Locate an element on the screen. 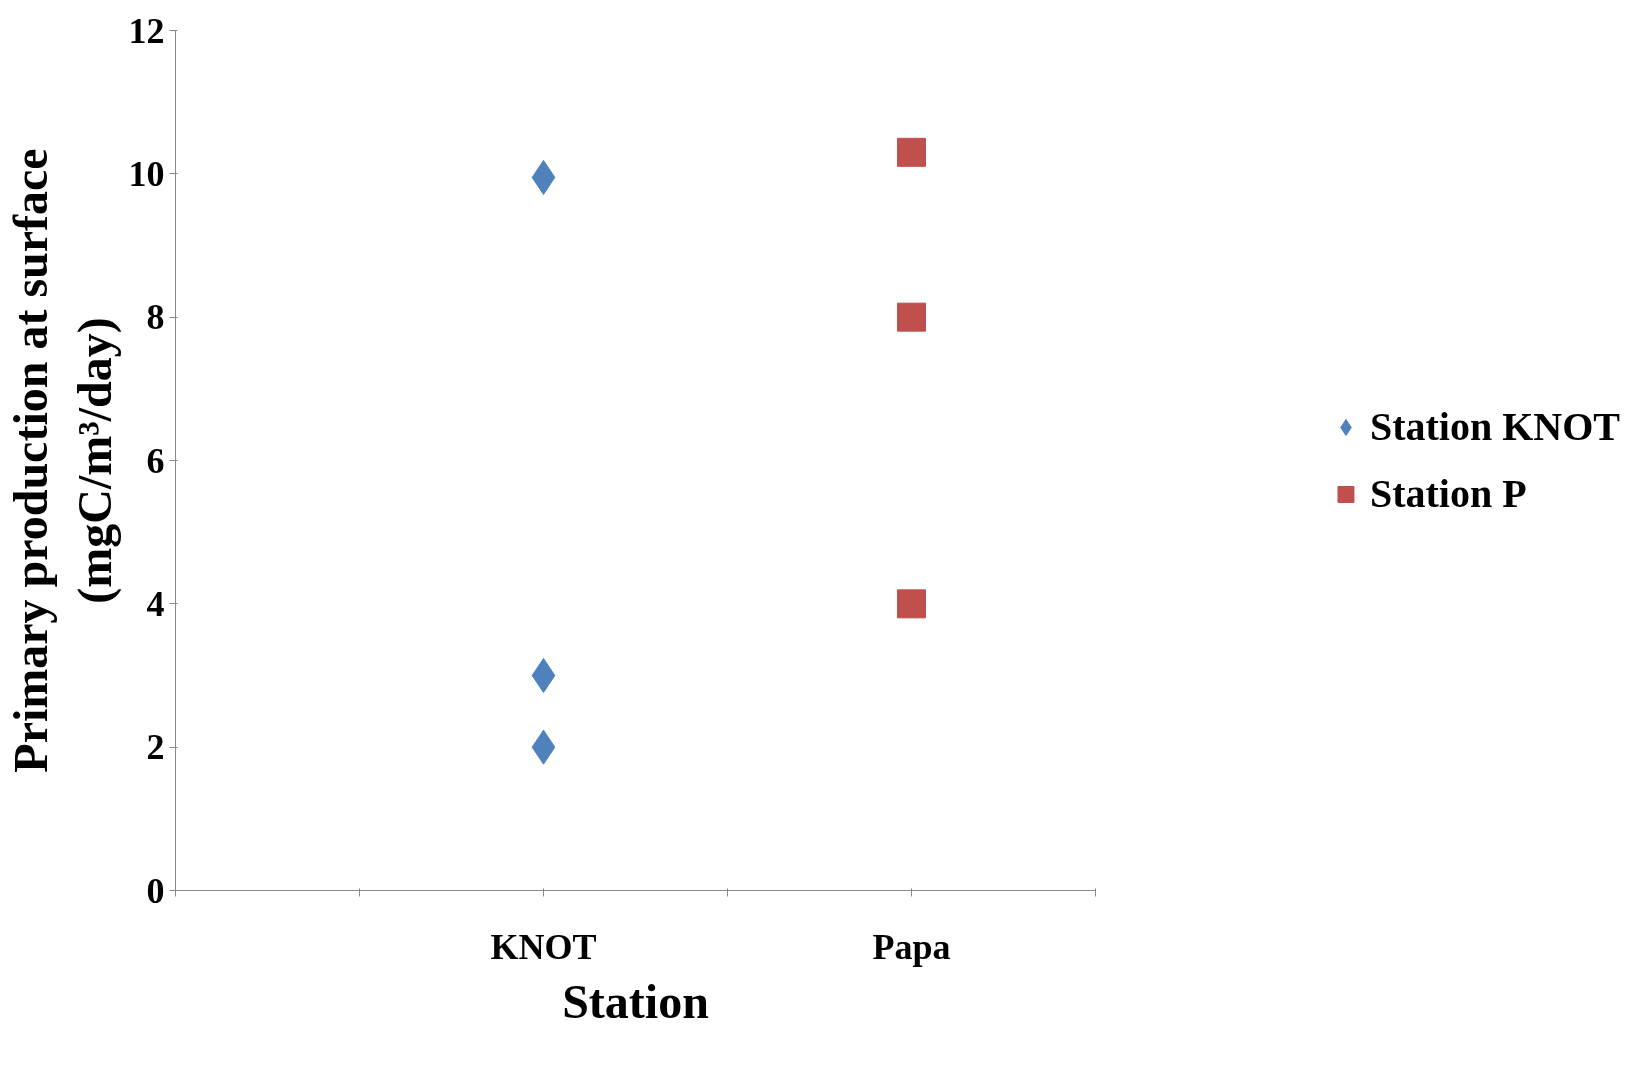 The image size is (1639, 1073). y-tick-label: 0 is located at coordinates (155, 890).